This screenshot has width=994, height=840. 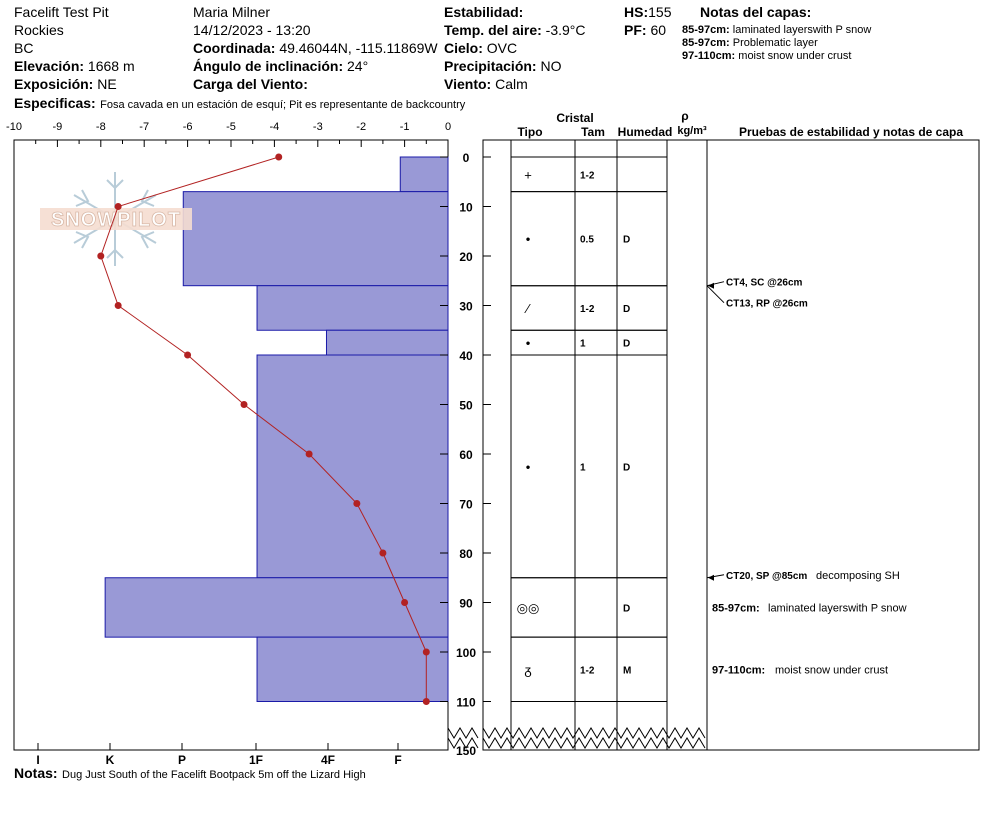 What do you see at coordinates (37, 760) in the screenshot?
I see `hardness-tick-label: I` at bounding box center [37, 760].